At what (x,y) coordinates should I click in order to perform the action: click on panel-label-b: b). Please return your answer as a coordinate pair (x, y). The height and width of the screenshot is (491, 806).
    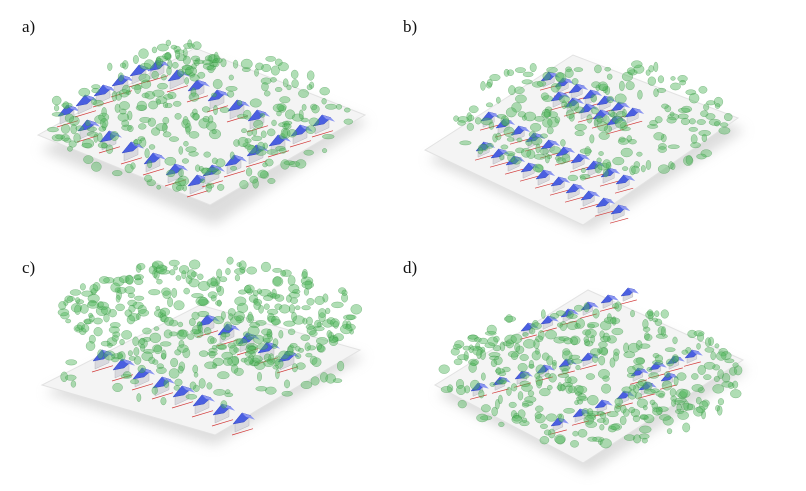
    Looking at the image, I should click on (410, 26).